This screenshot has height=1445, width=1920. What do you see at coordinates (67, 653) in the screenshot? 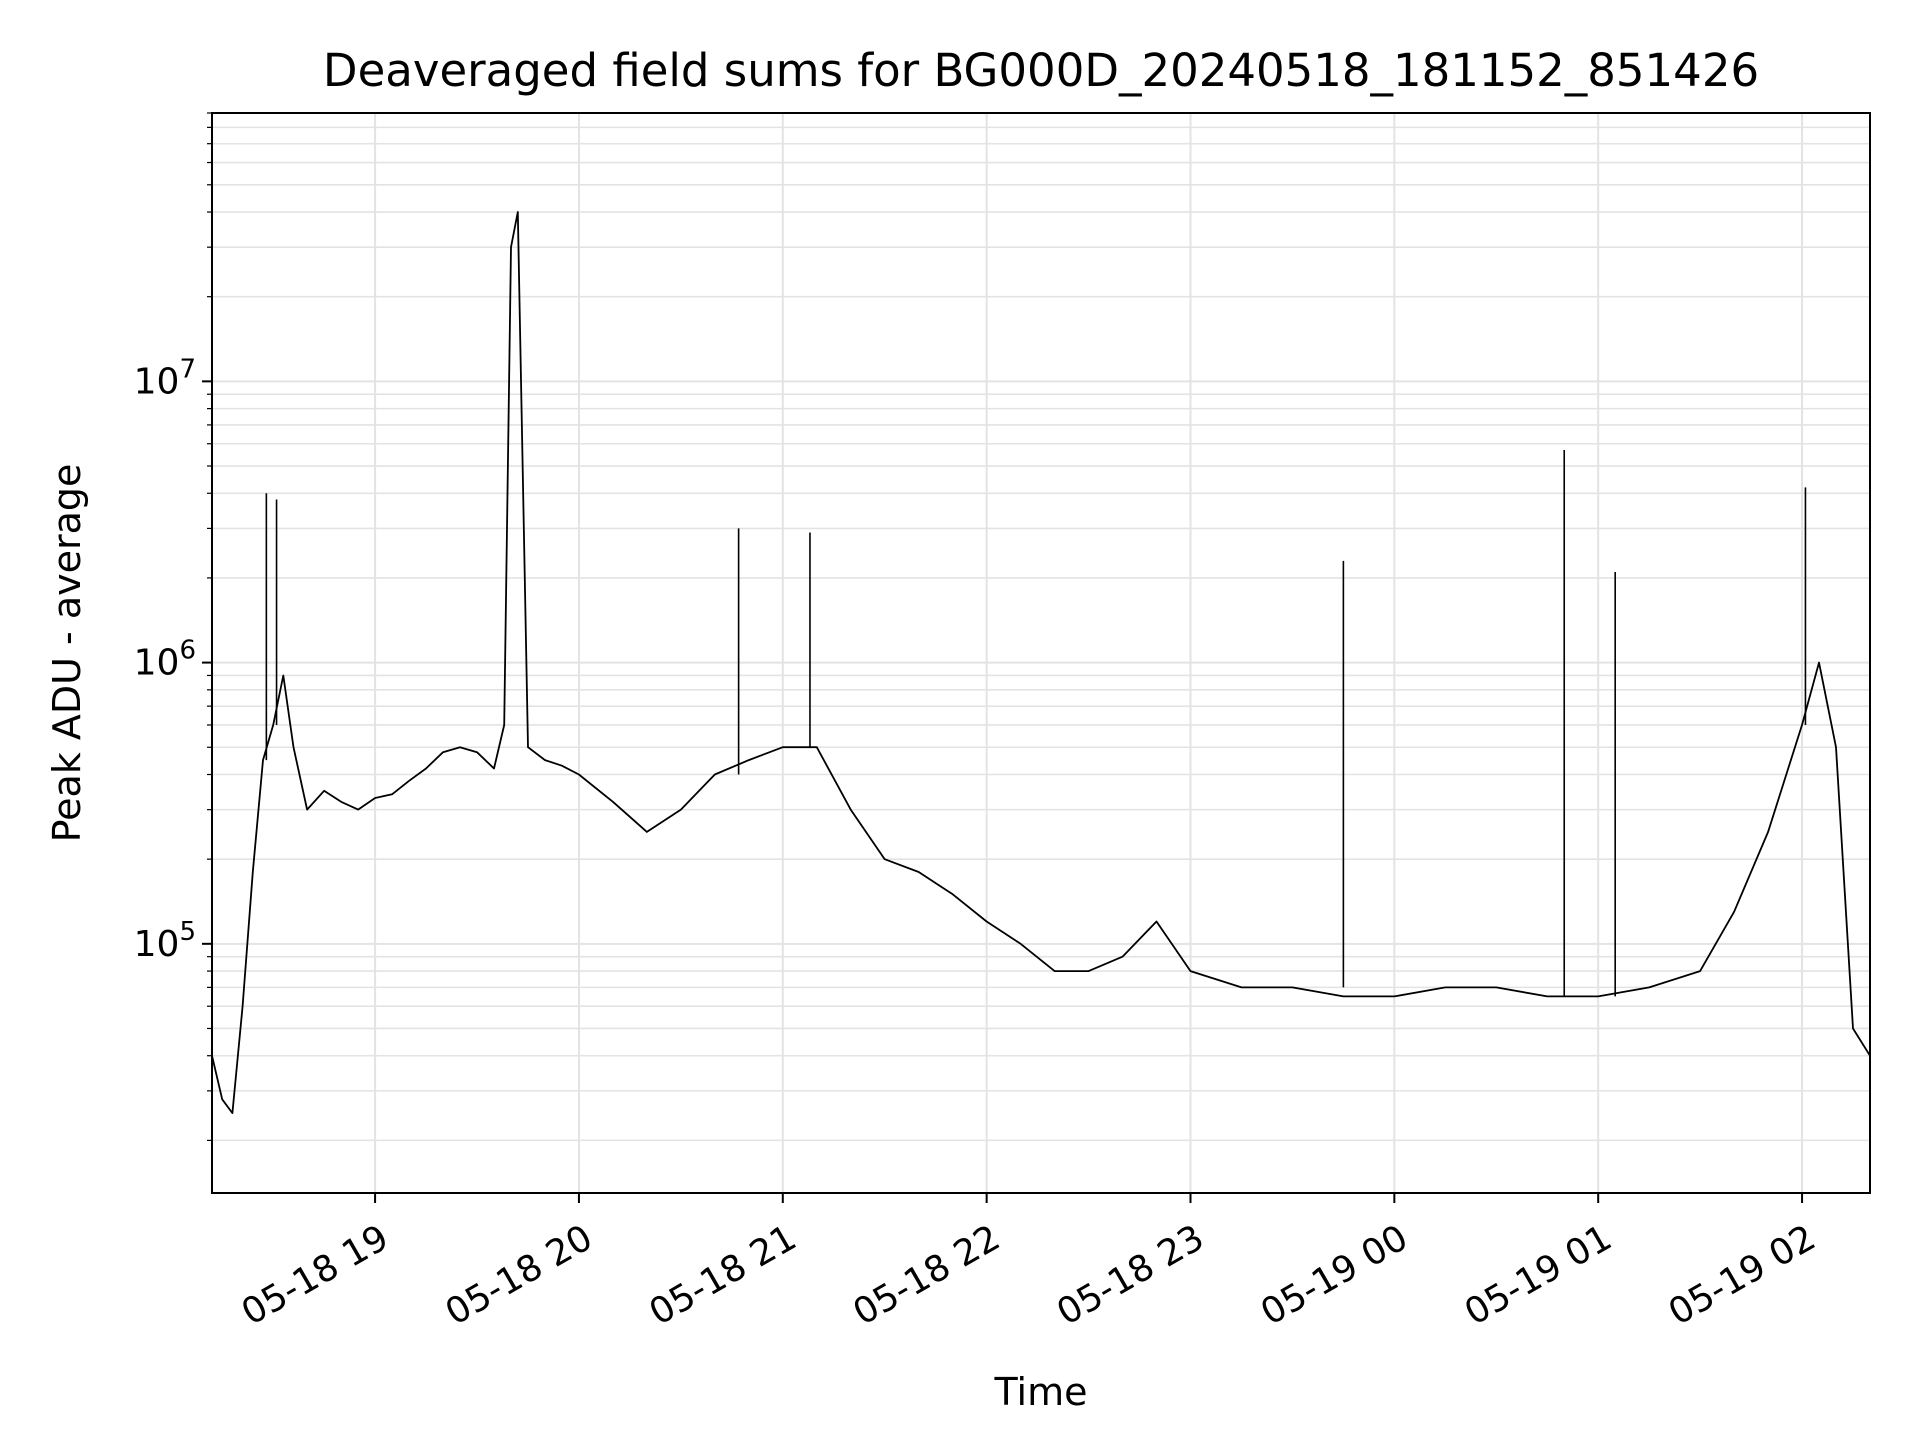
I see `y-axis-label: Peak ADU - average` at bounding box center [67, 653].